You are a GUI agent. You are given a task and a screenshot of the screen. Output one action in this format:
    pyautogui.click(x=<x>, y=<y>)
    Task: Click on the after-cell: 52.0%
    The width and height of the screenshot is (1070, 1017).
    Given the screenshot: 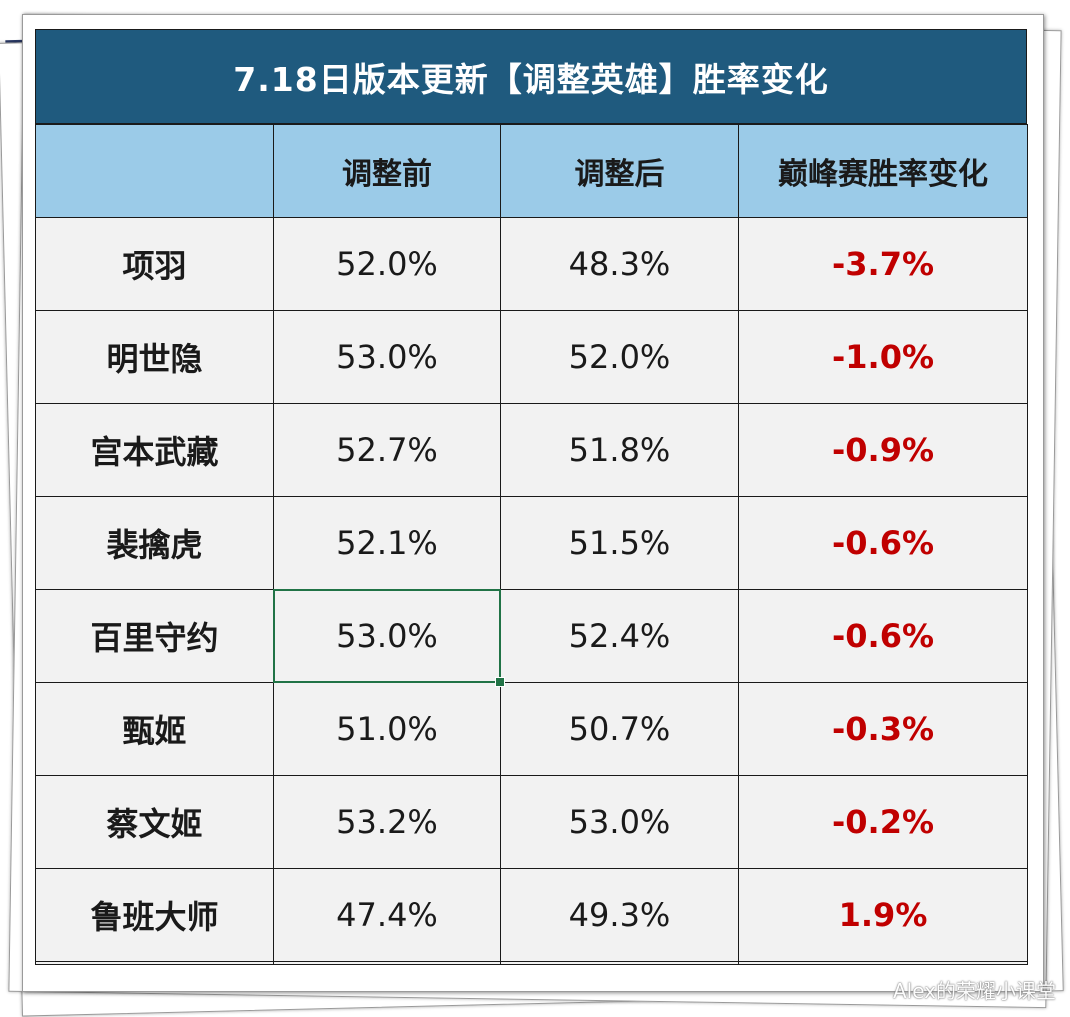 What is the action you would take?
    pyautogui.click(x=619, y=357)
    